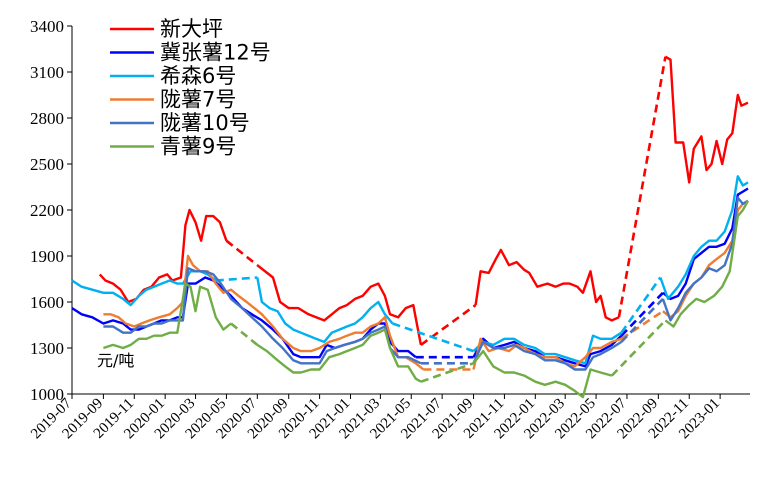  Describe the element at coordinates (47, 118) in the screenshot. I see `y-tick-label: 2800` at that location.